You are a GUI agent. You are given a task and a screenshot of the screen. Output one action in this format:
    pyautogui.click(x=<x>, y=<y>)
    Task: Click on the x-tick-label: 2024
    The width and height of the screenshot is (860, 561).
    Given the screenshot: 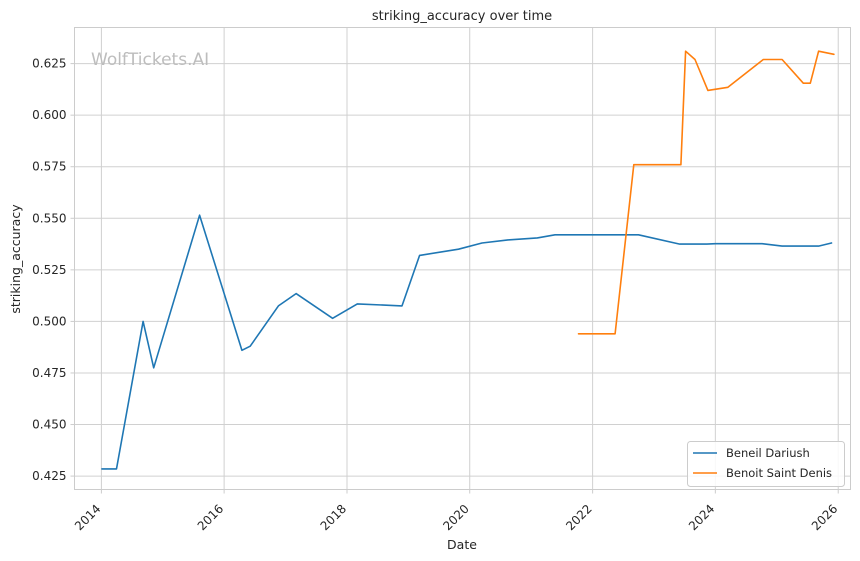 What is the action you would take?
    pyautogui.click(x=701, y=517)
    